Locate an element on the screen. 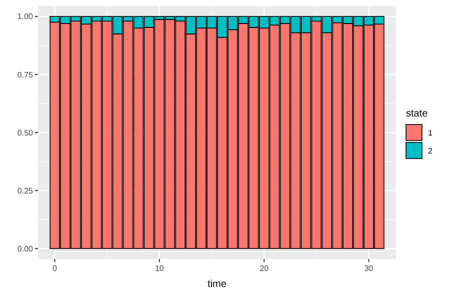 Image resolution: width=474 pixels, height=293 pixels. x-tick-label: 10 is located at coordinates (159, 268).